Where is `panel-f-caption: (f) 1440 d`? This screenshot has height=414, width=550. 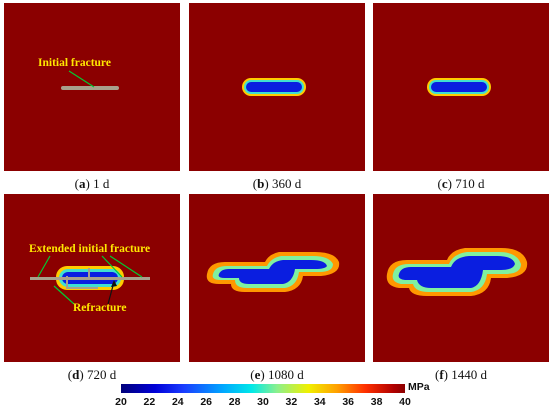 panel-f-caption: (f) 1440 d is located at coordinates (461, 374).